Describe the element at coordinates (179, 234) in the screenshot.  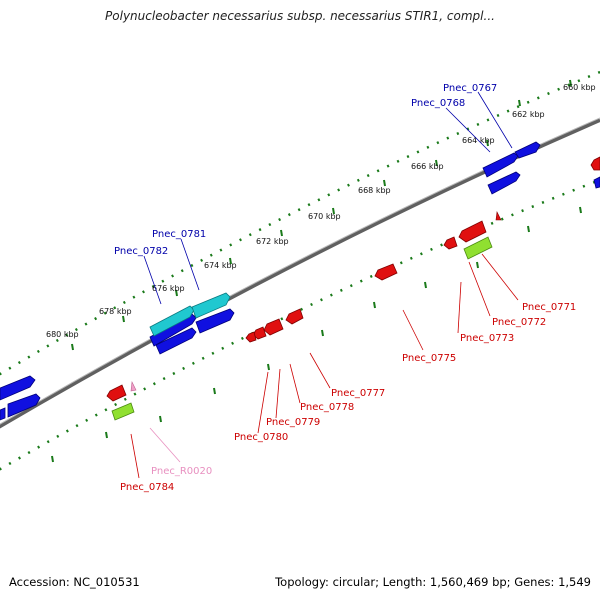
I see `gene-label: Pnec_0781` at that location.